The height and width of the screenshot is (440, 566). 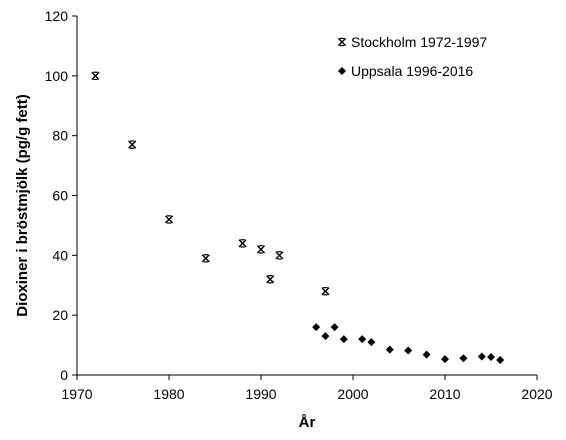 What do you see at coordinates (64, 375) in the screenshot?
I see `y-tick-label: 0` at bounding box center [64, 375].